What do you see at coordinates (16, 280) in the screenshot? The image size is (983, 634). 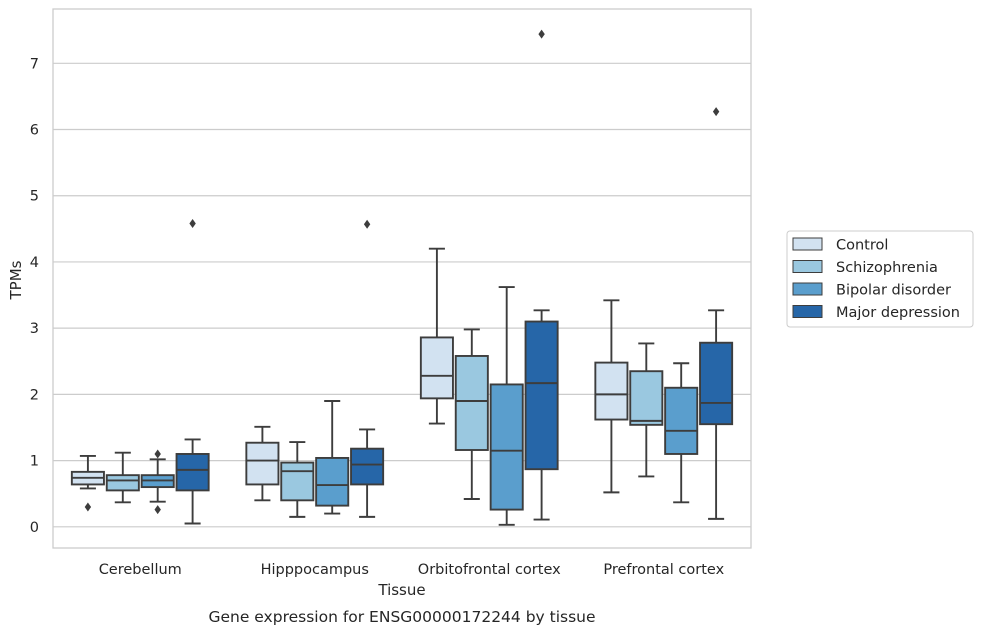 I see `y-axis-label: TPMs` at bounding box center [16, 280].